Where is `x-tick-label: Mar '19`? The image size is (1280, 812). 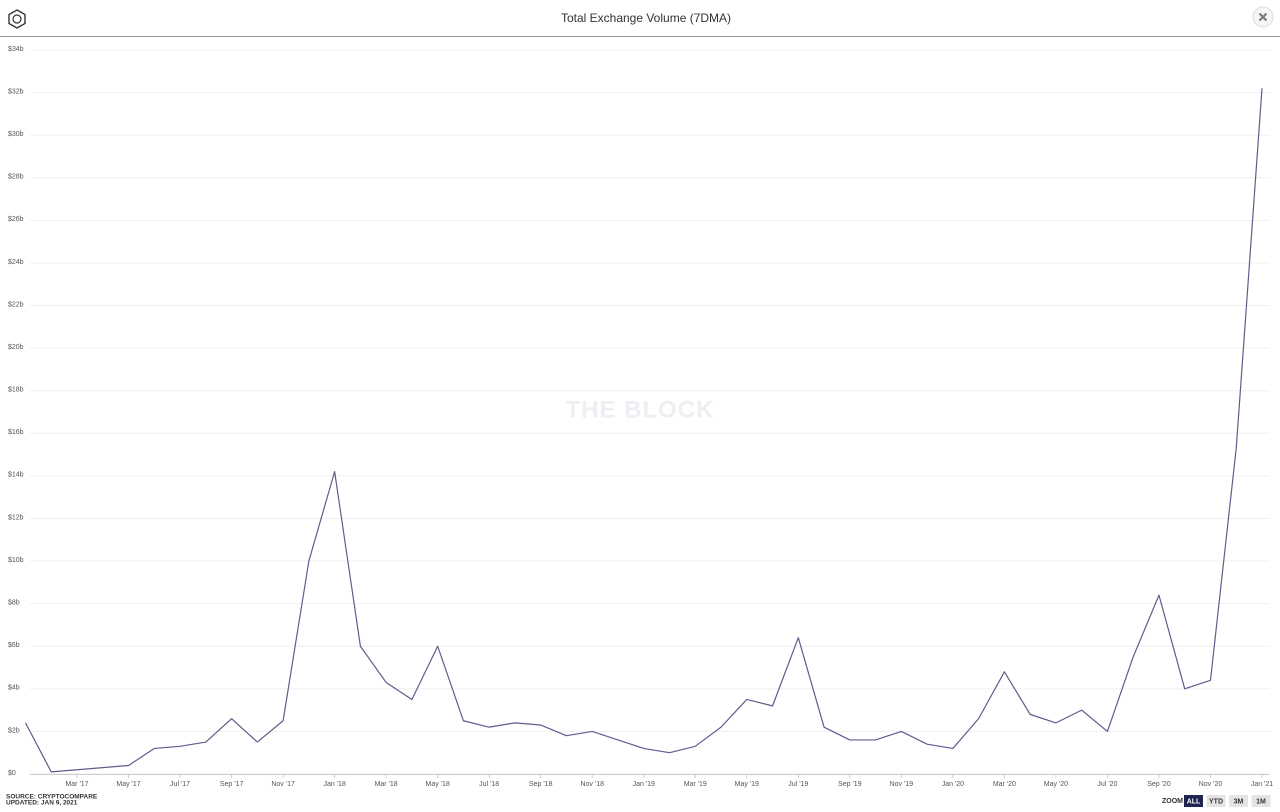
x-tick-label: Mar '19 is located at coordinates (695, 784).